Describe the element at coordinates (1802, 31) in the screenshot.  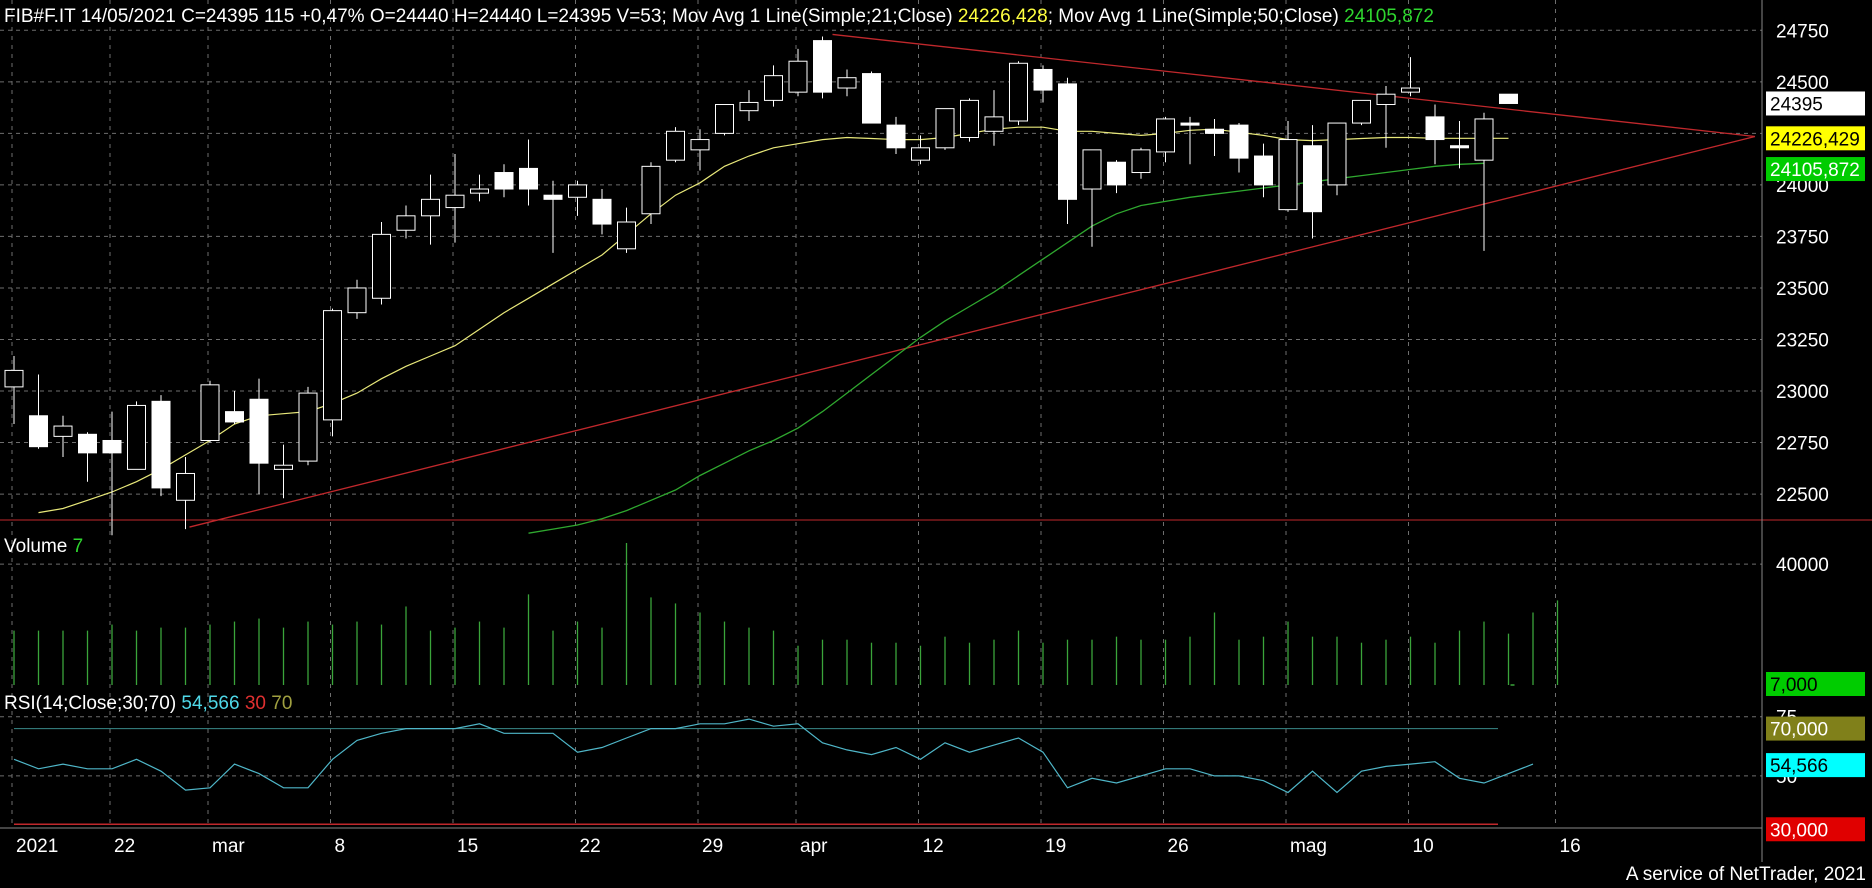
I see `price-tick-label: 24750` at that location.